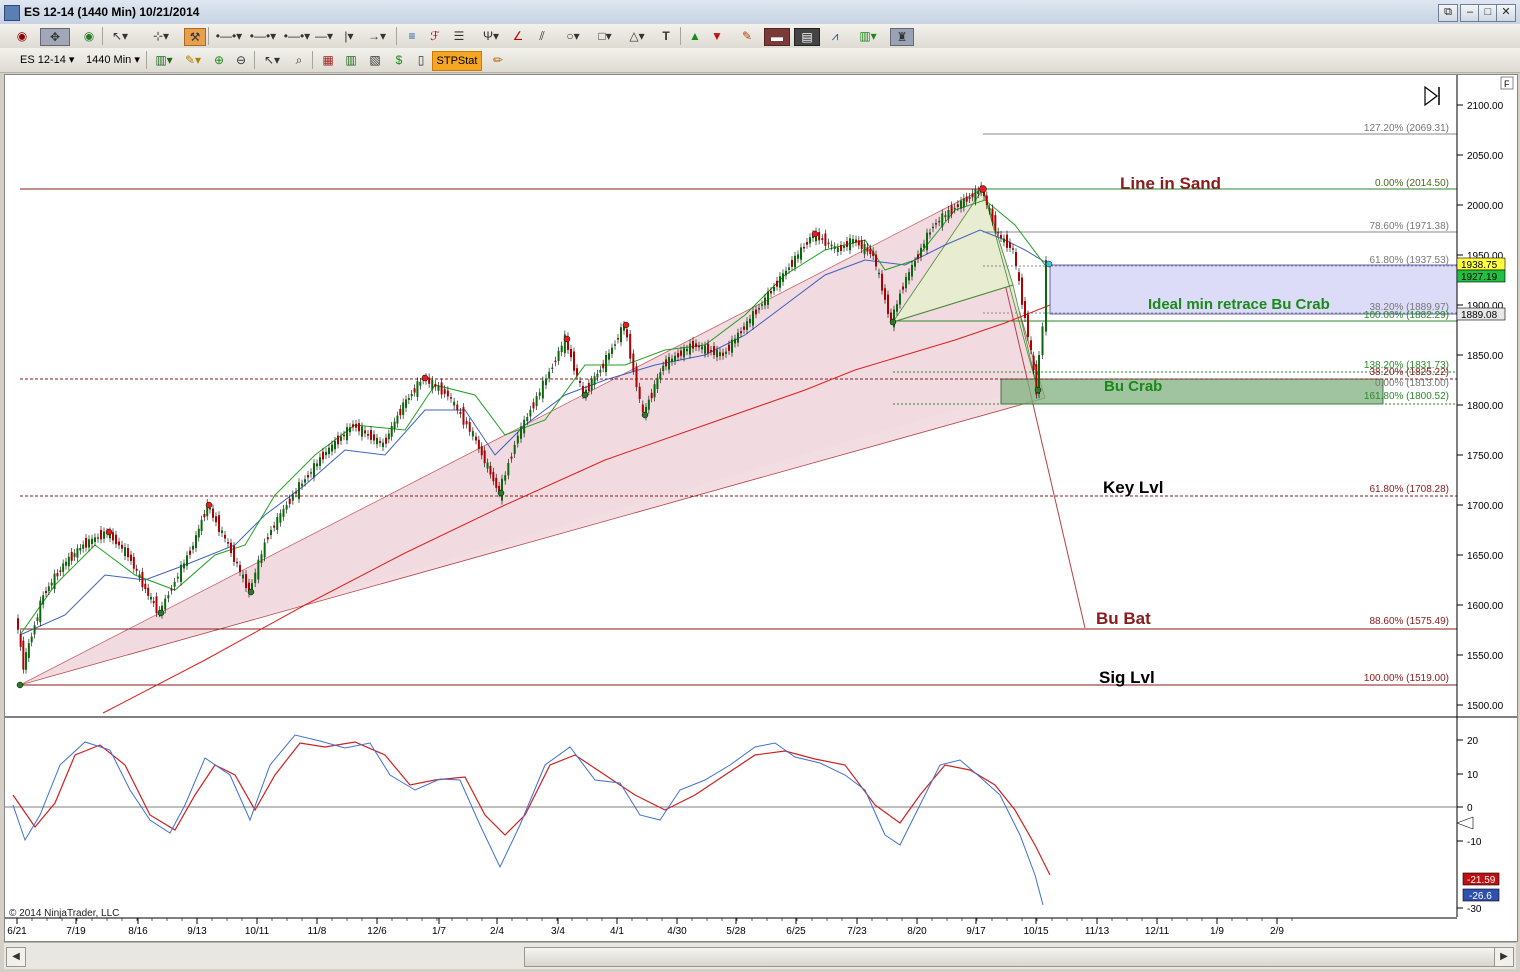 This screenshot has height=972, width=1520. Describe the element at coordinates (412, 36) in the screenshot. I see `fibonacci-icon: ≡` at that location.